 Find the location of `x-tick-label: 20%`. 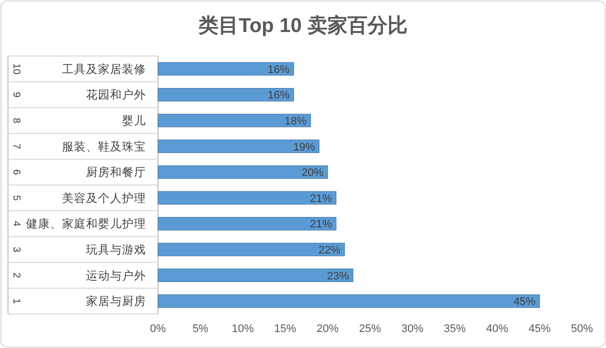

x-tick-label: 20% is located at coordinates (327, 329).